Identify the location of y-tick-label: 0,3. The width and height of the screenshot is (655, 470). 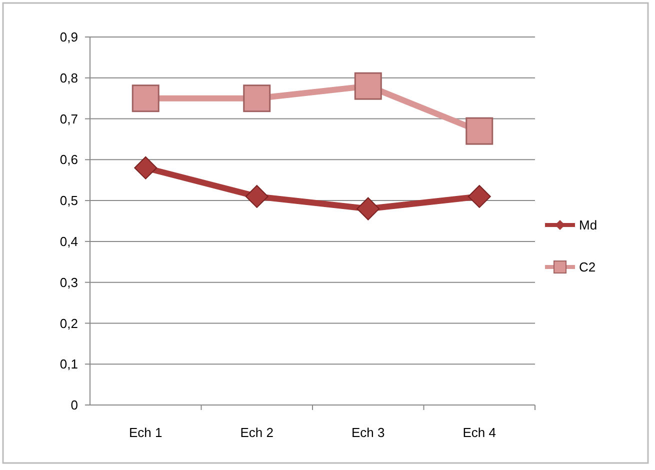
(69, 282).